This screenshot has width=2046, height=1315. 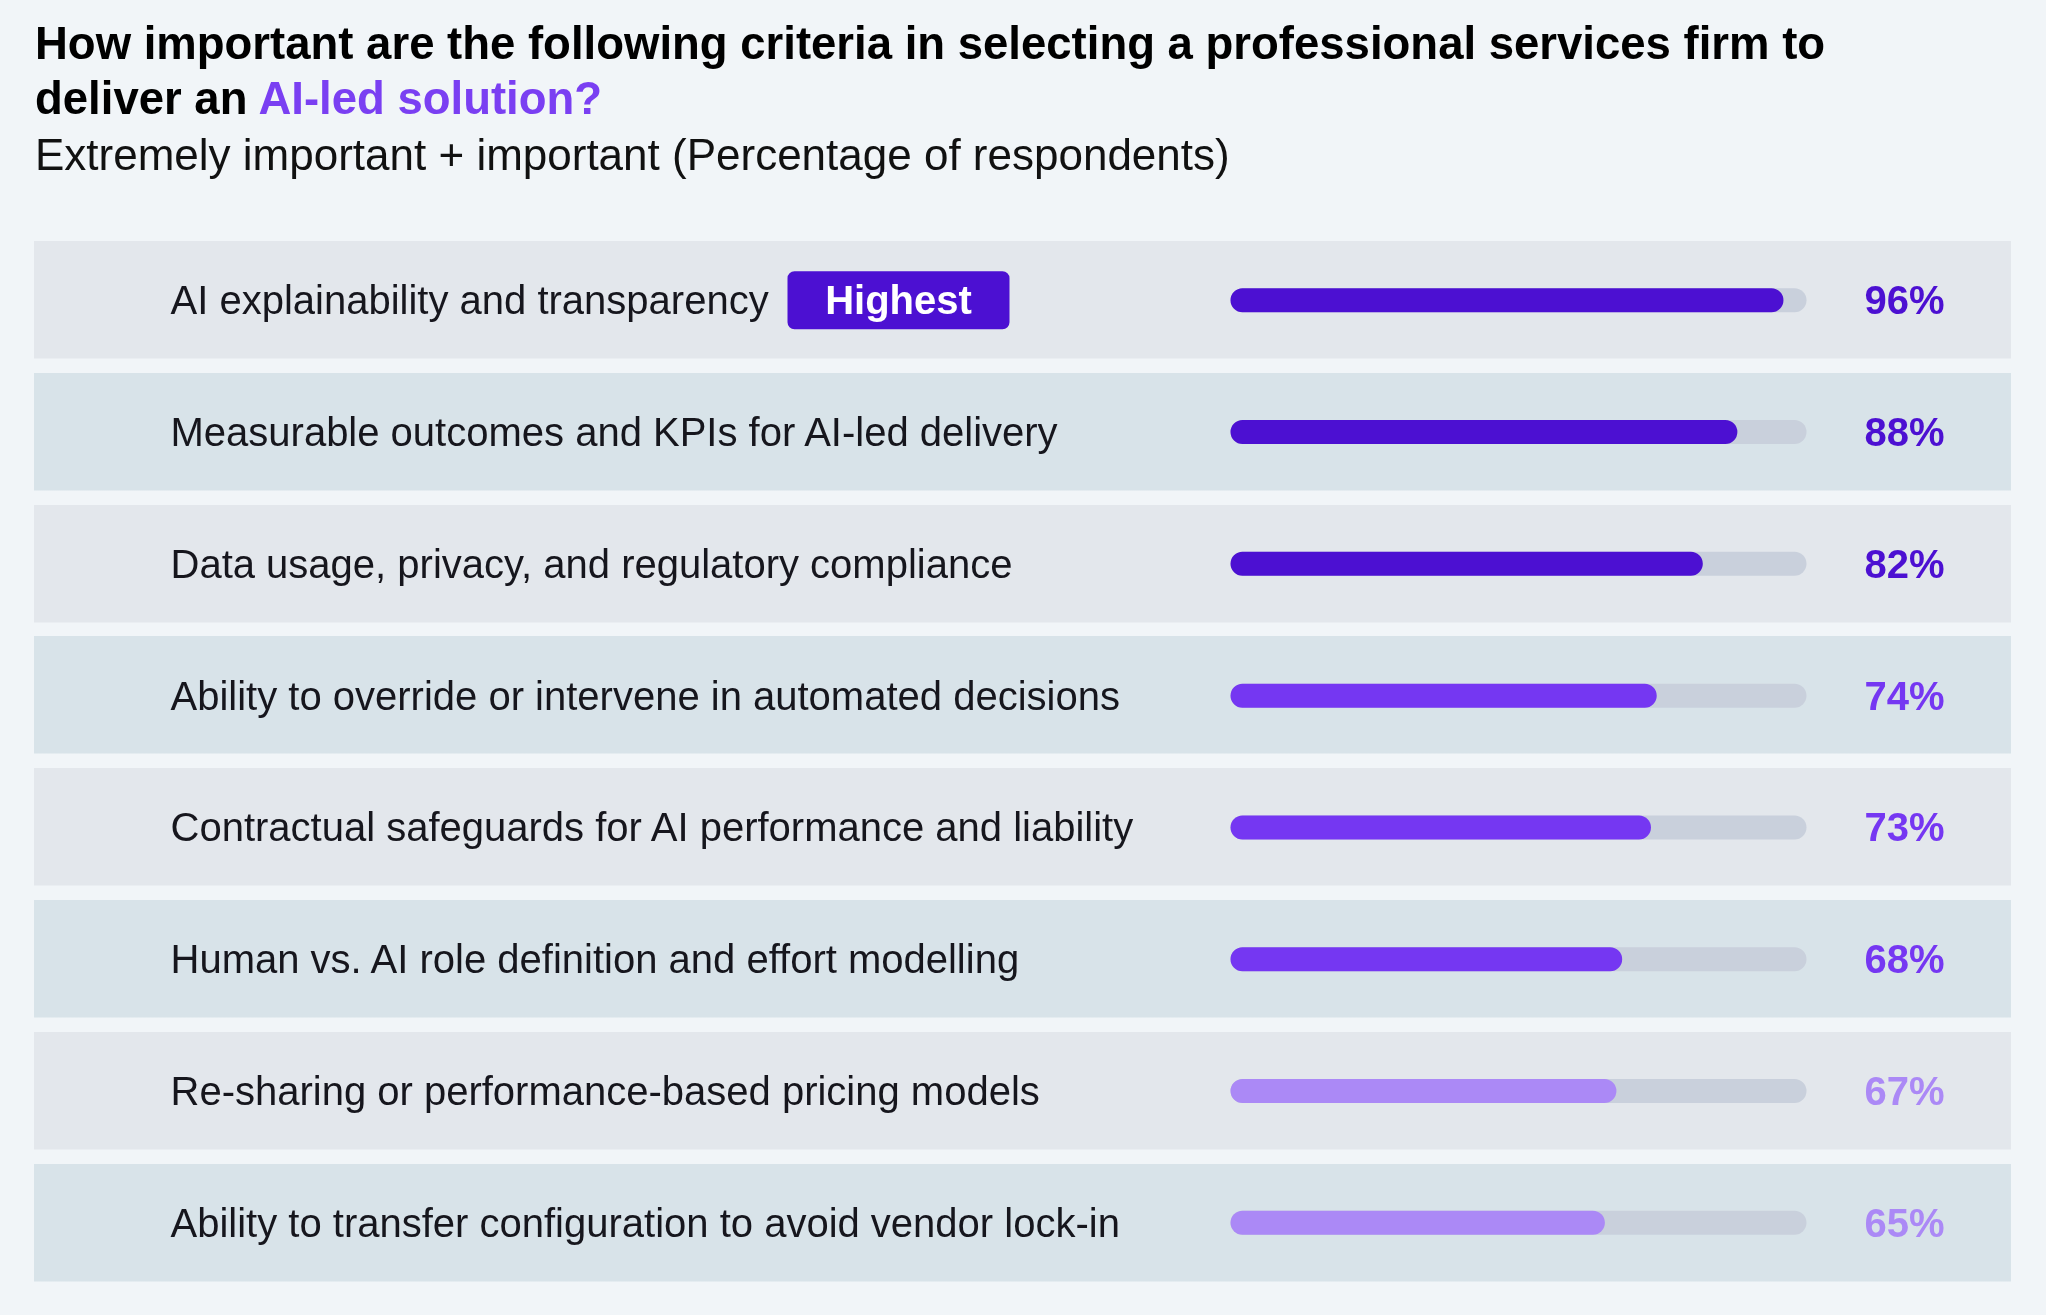 What do you see at coordinates (605, 1091) in the screenshot?
I see `y-tick-label: Re-sharing or performance-based pricing models` at bounding box center [605, 1091].